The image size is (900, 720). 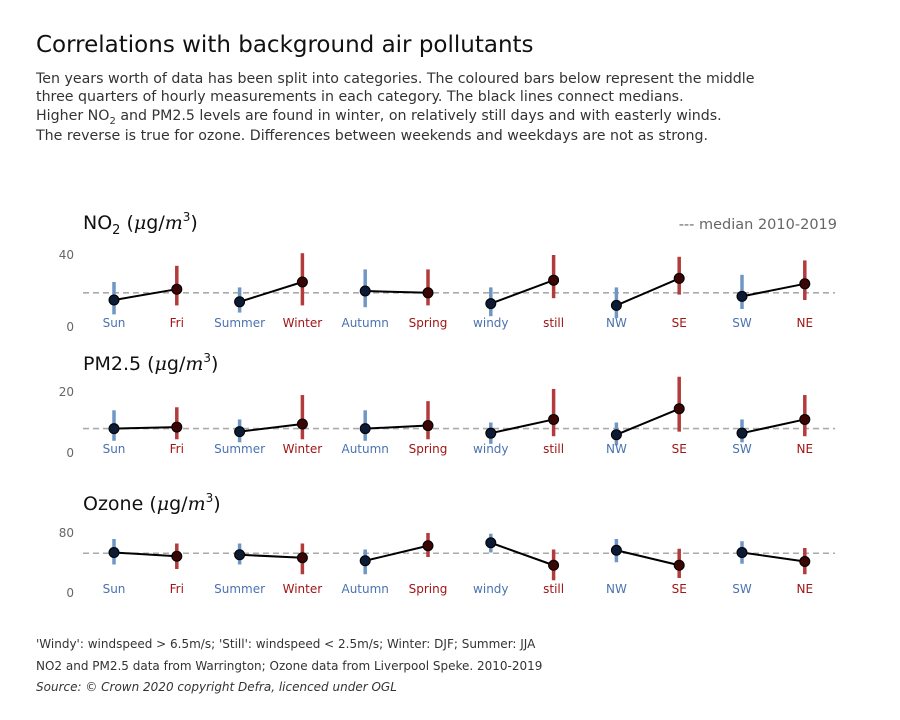 I want to click on ozone-category-label: still, so click(x=553, y=589).